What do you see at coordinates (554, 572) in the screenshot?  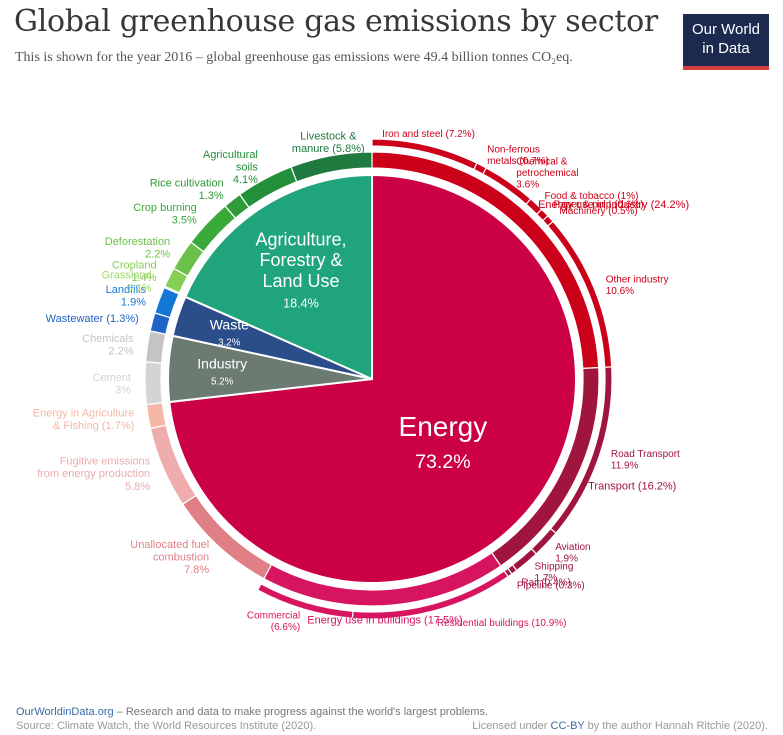 I see `outer-label-shipping: Shipping 1.7%` at bounding box center [554, 572].